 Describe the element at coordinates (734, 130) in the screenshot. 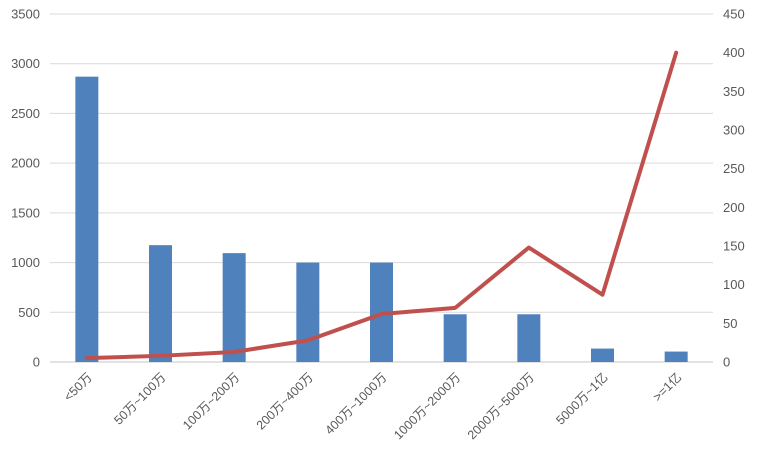

I see `right-axis-tick-label: 300` at that location.